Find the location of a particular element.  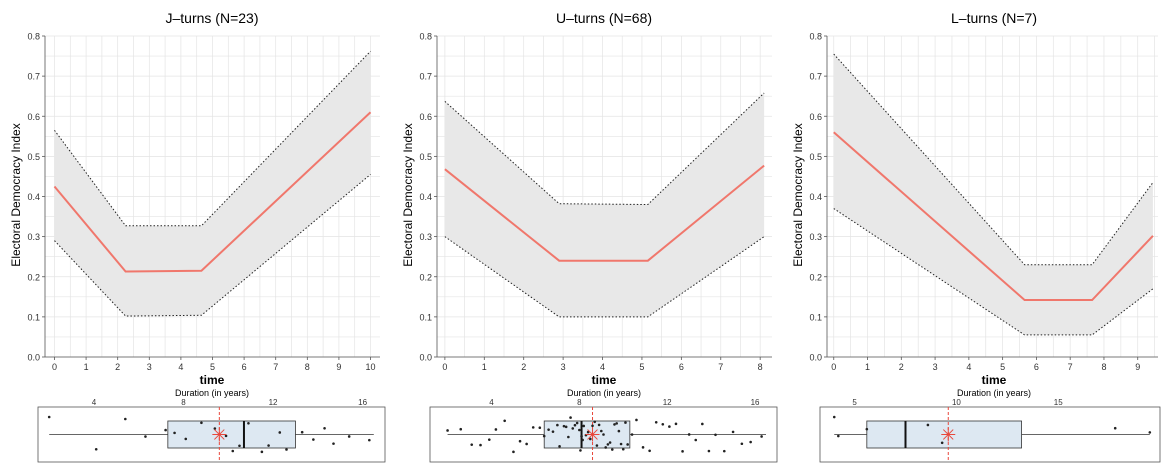

j-turns-x-tick-label: 3 is located at coordinates (149, 367).